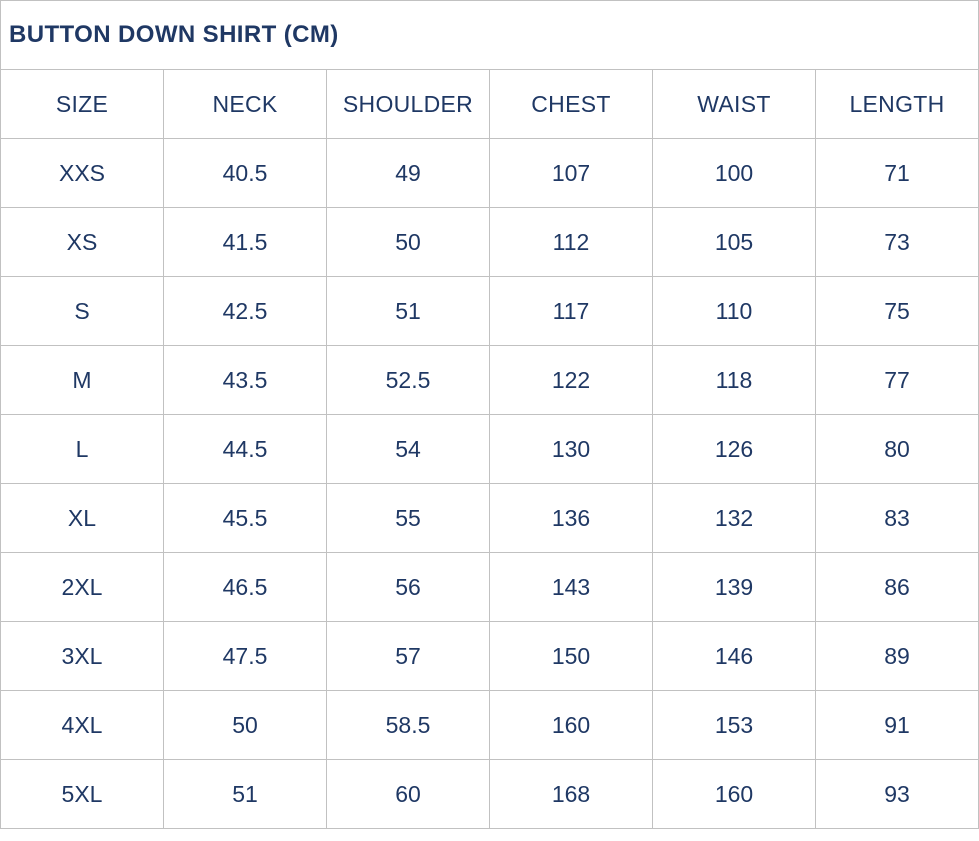  Describe the element at coordinates (571, 587) in the screenshot. I see `measurement-cell: 143` at that location.